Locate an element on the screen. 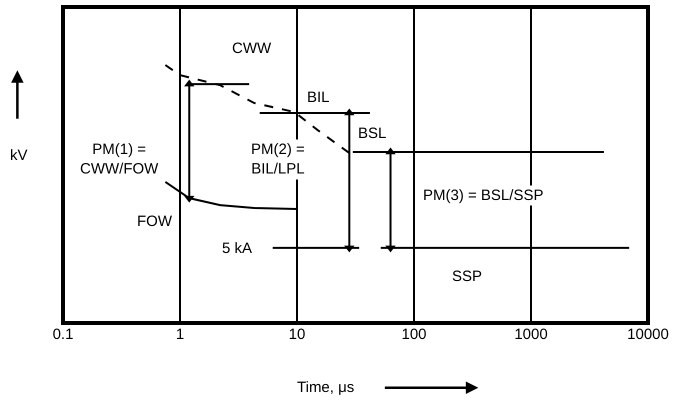 The width and height of the screenshot is (678, 400). y-axis-title: kV is located at coordinates (19, 155).